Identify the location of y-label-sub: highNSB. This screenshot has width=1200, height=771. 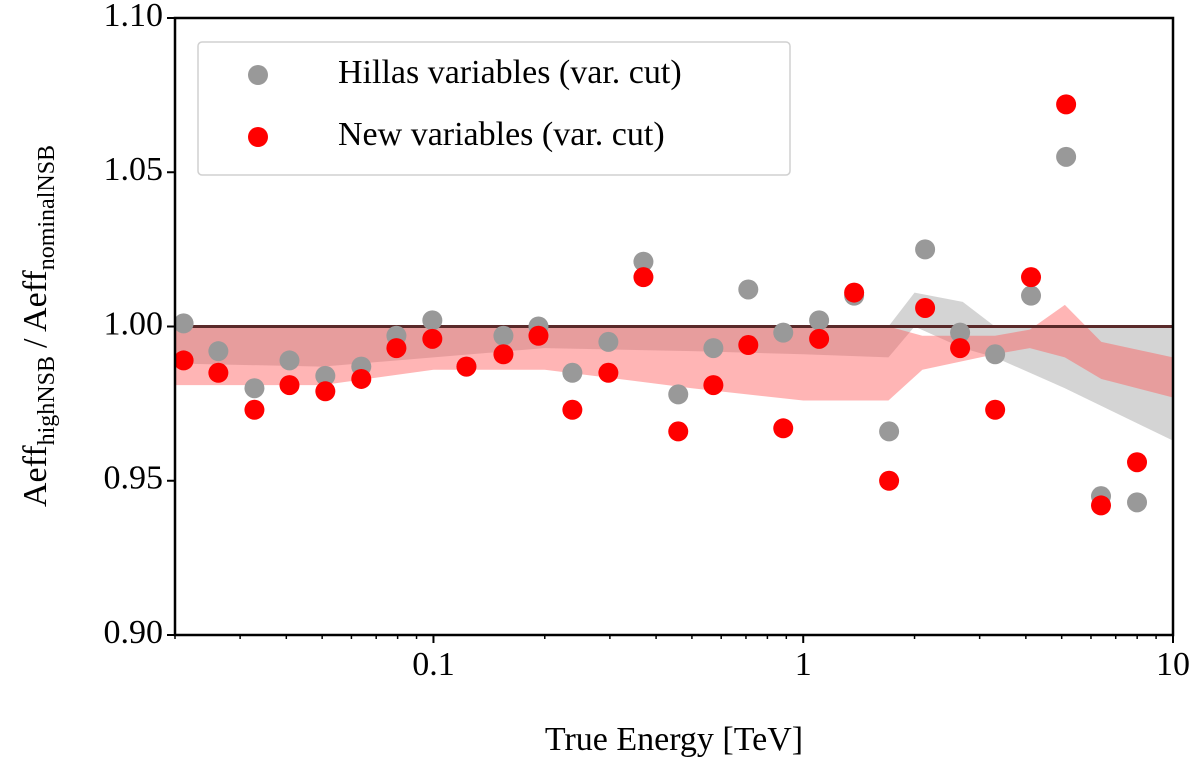
(47, 400).